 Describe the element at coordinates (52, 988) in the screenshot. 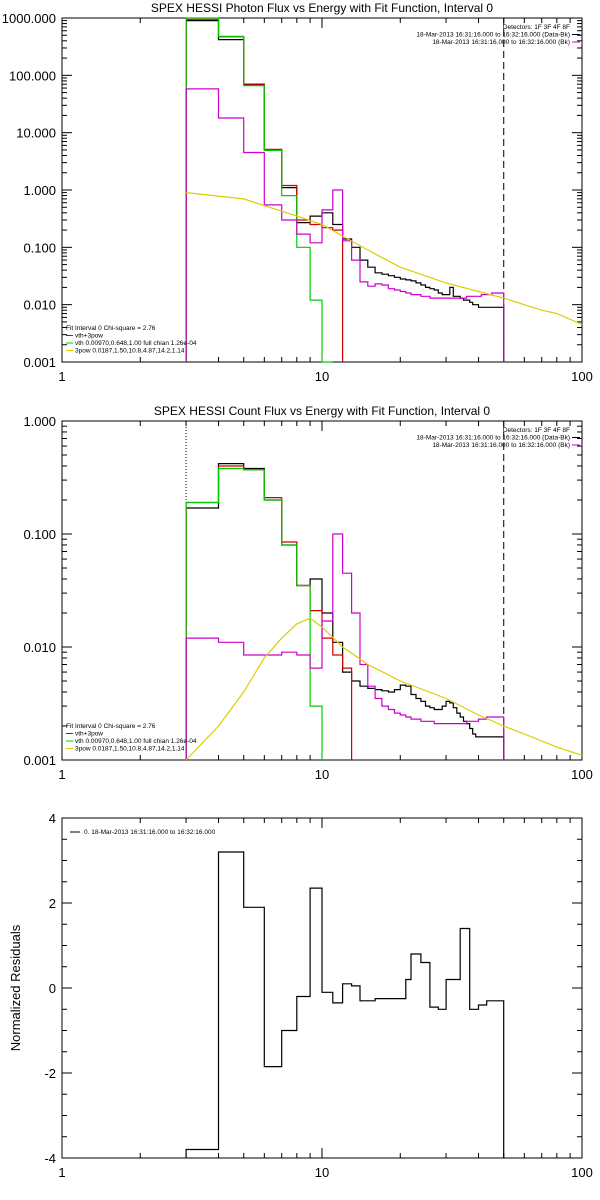

I see `y-tick-label: 0` at that location.